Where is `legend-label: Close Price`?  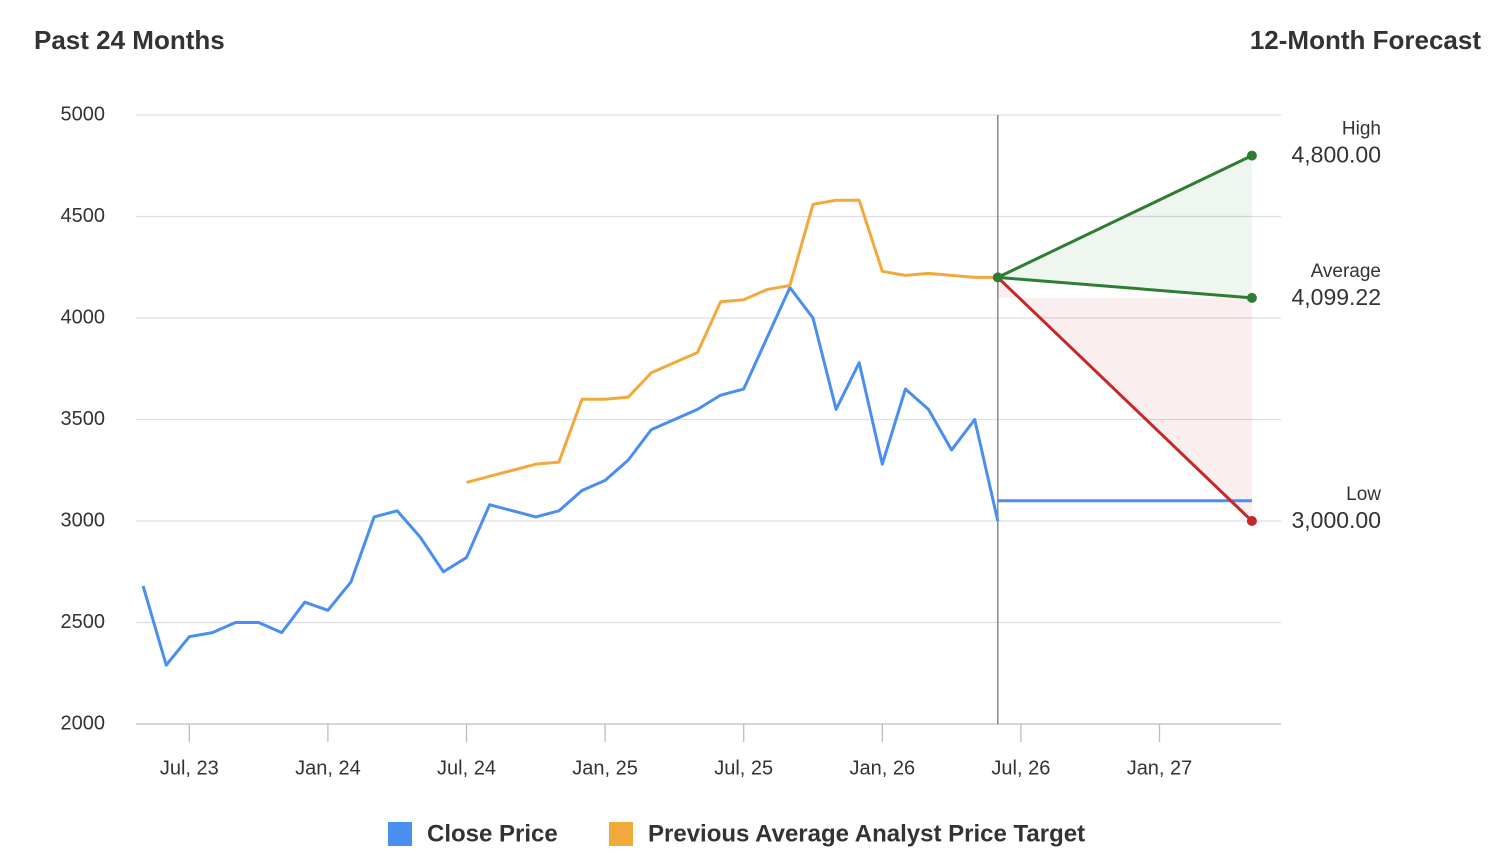 legend-label: Close Price is located at coordinates (492, 833).